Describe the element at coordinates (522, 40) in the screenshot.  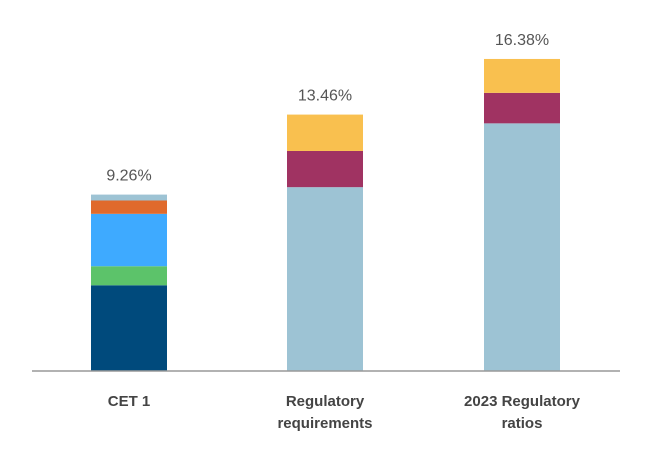
I see `total-label-2: 16.38%` at that location.